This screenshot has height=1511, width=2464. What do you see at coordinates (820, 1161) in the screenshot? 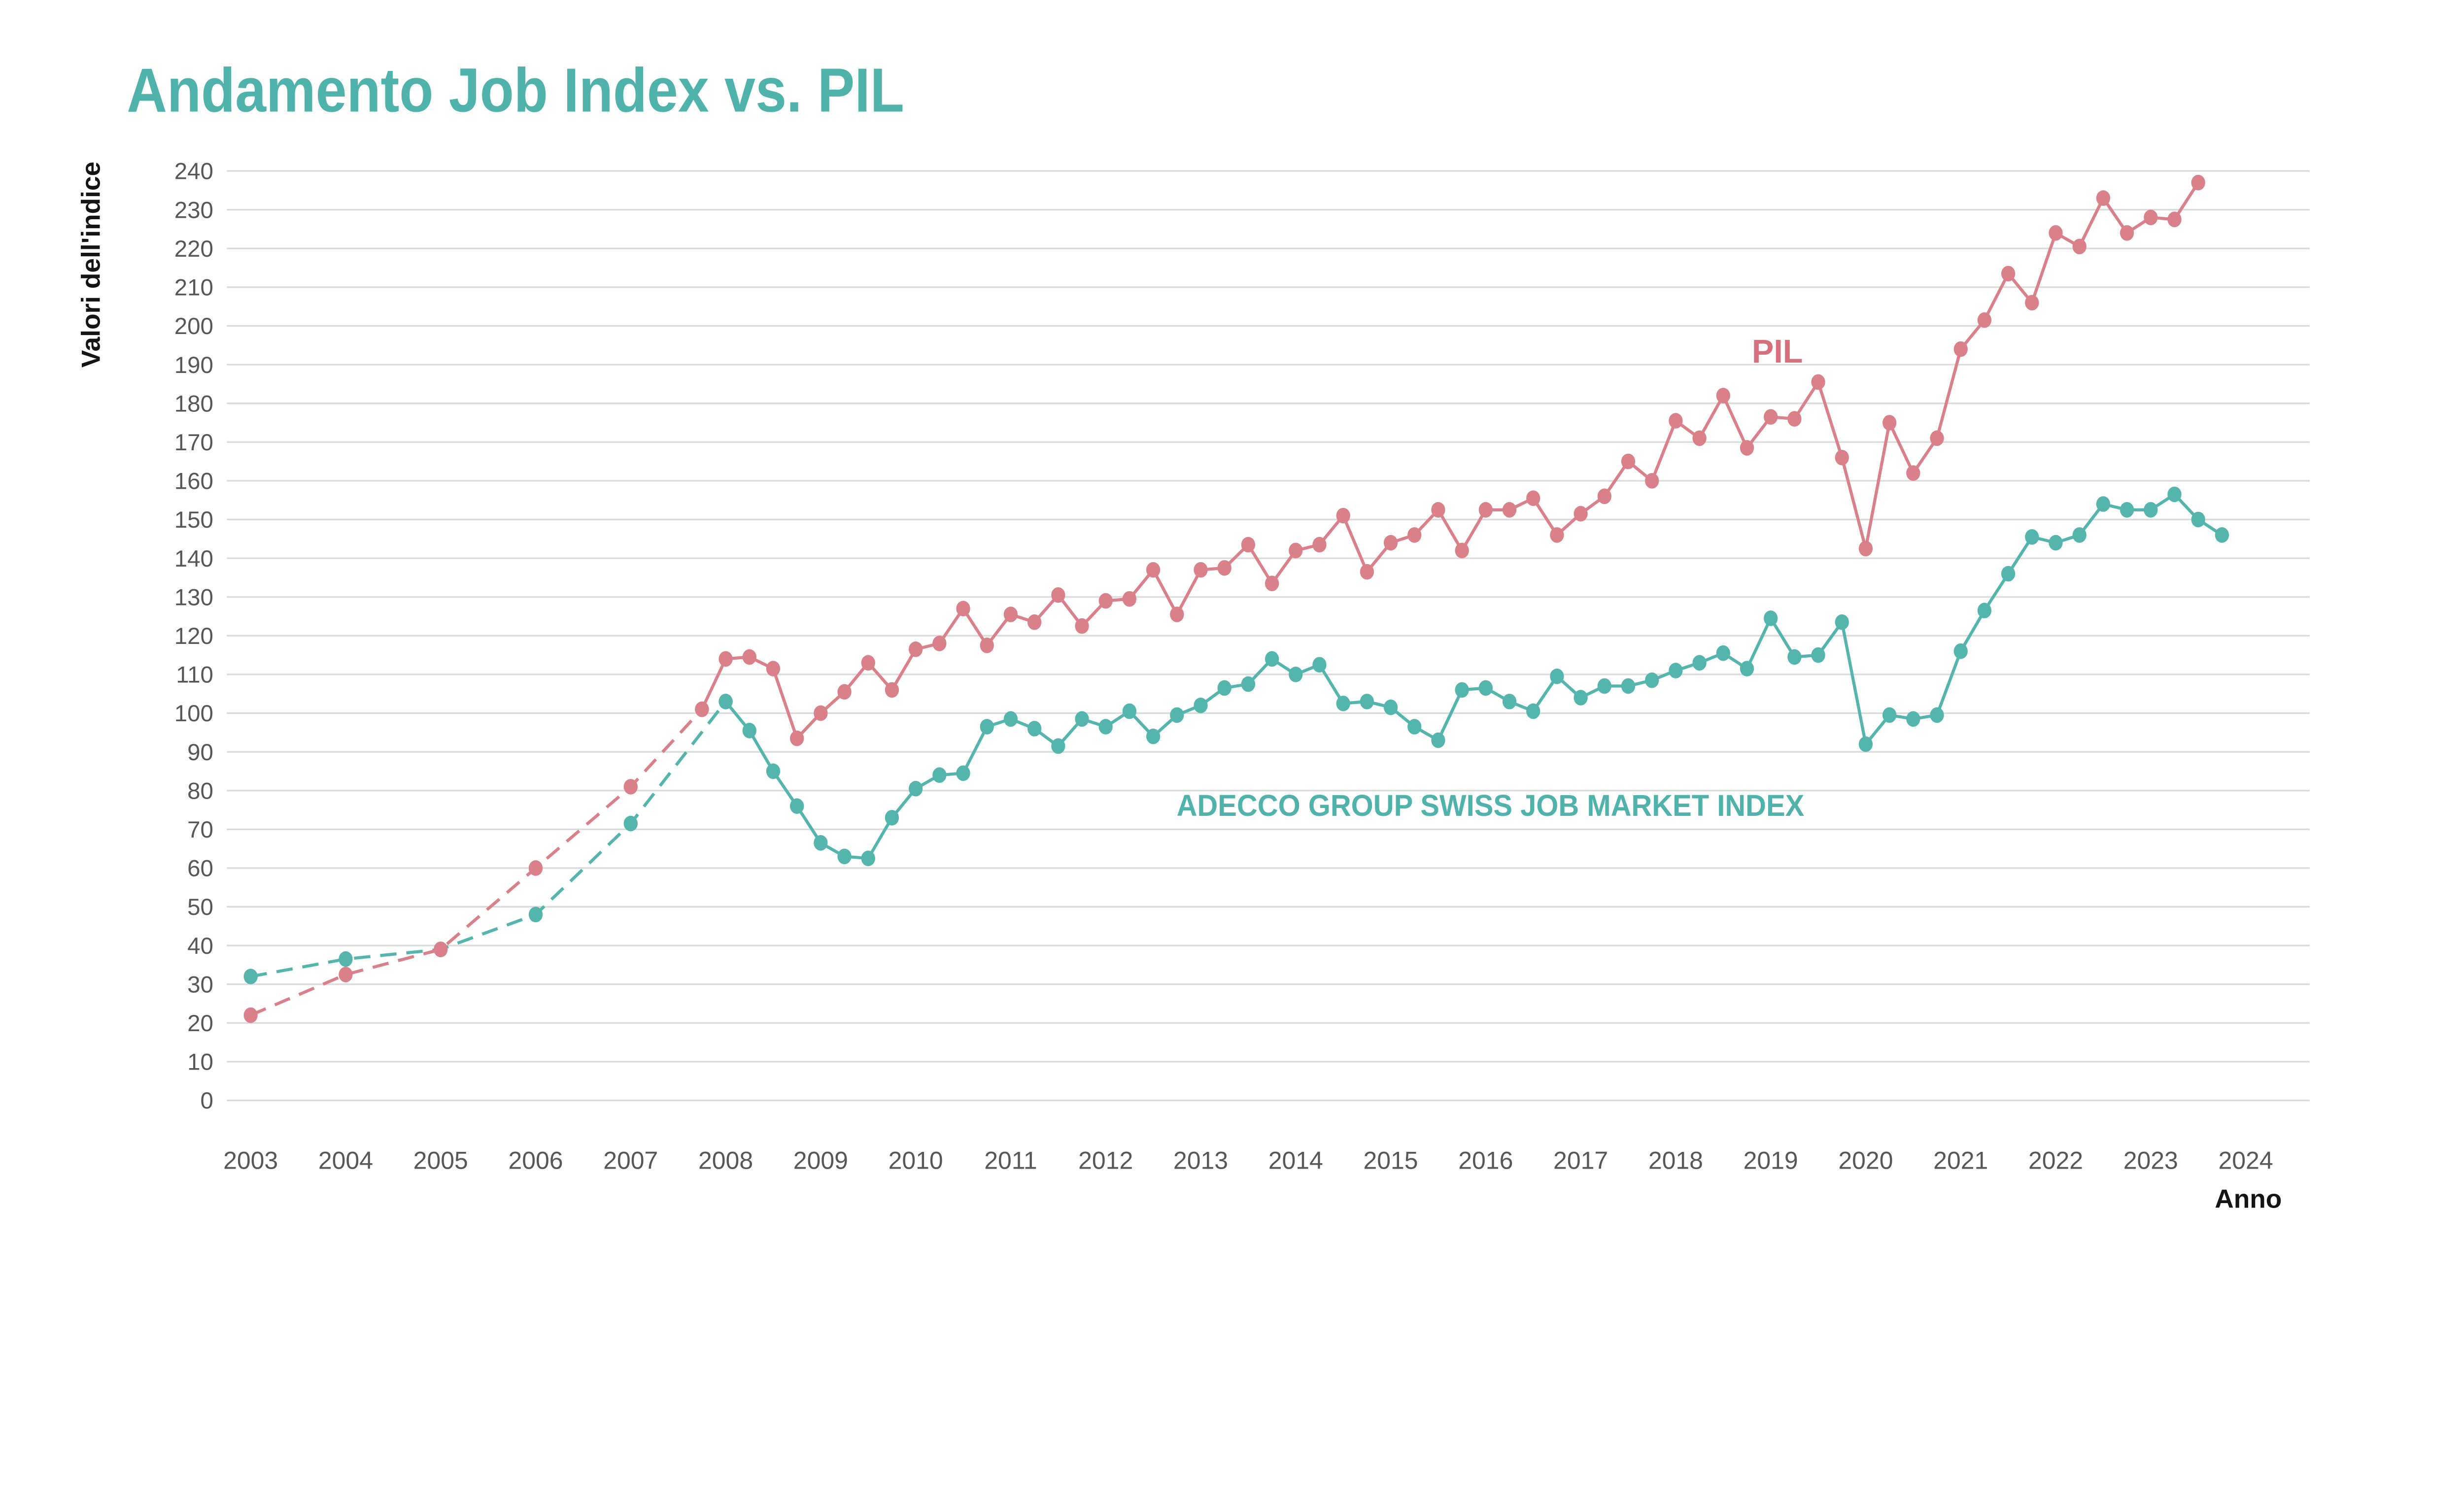
I see `x-tick-label: 2009` at bounding box center [820, 1161].